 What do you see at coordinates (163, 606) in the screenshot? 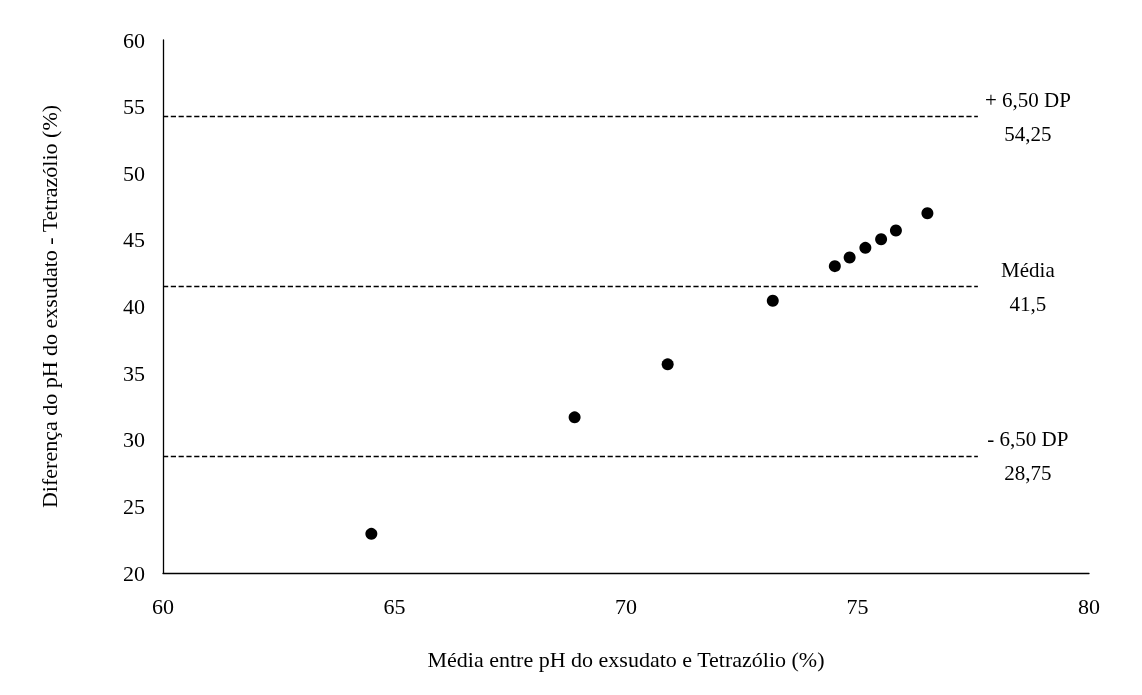
I see `x-tick-label: 60` at bounding box center [163, 606].